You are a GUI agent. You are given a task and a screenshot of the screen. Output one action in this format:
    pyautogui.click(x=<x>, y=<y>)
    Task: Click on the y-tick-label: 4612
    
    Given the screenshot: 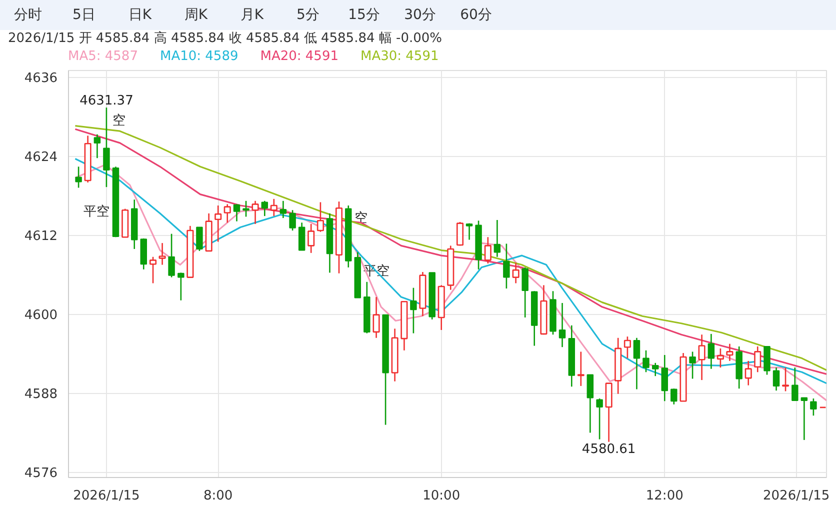 What is the action you would take?
    pyautogui.click(x=41, y=236)
    